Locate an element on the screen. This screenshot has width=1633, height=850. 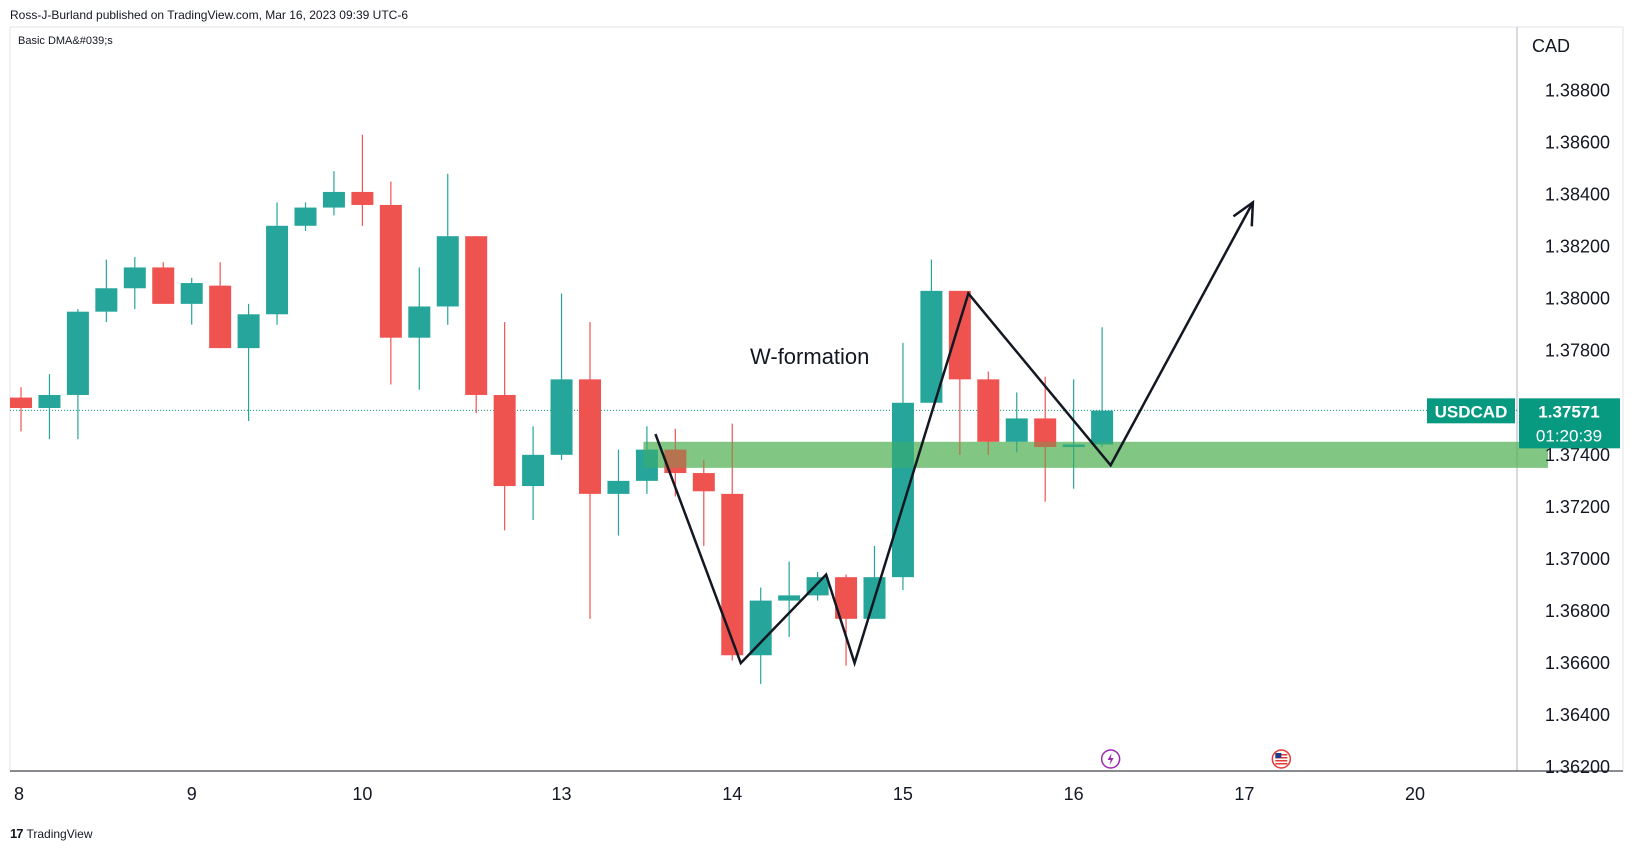
price-tick-label: 1.37200 is located at coordinates (1577, 507).